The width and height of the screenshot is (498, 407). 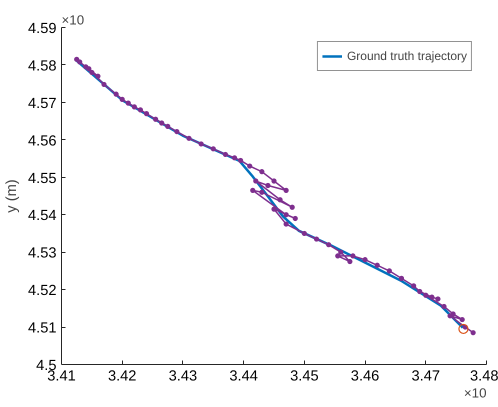 What do you see at coordinates (475, 393) in the screenshot?
I see `text: ×10` at bounding box center [475, 393].